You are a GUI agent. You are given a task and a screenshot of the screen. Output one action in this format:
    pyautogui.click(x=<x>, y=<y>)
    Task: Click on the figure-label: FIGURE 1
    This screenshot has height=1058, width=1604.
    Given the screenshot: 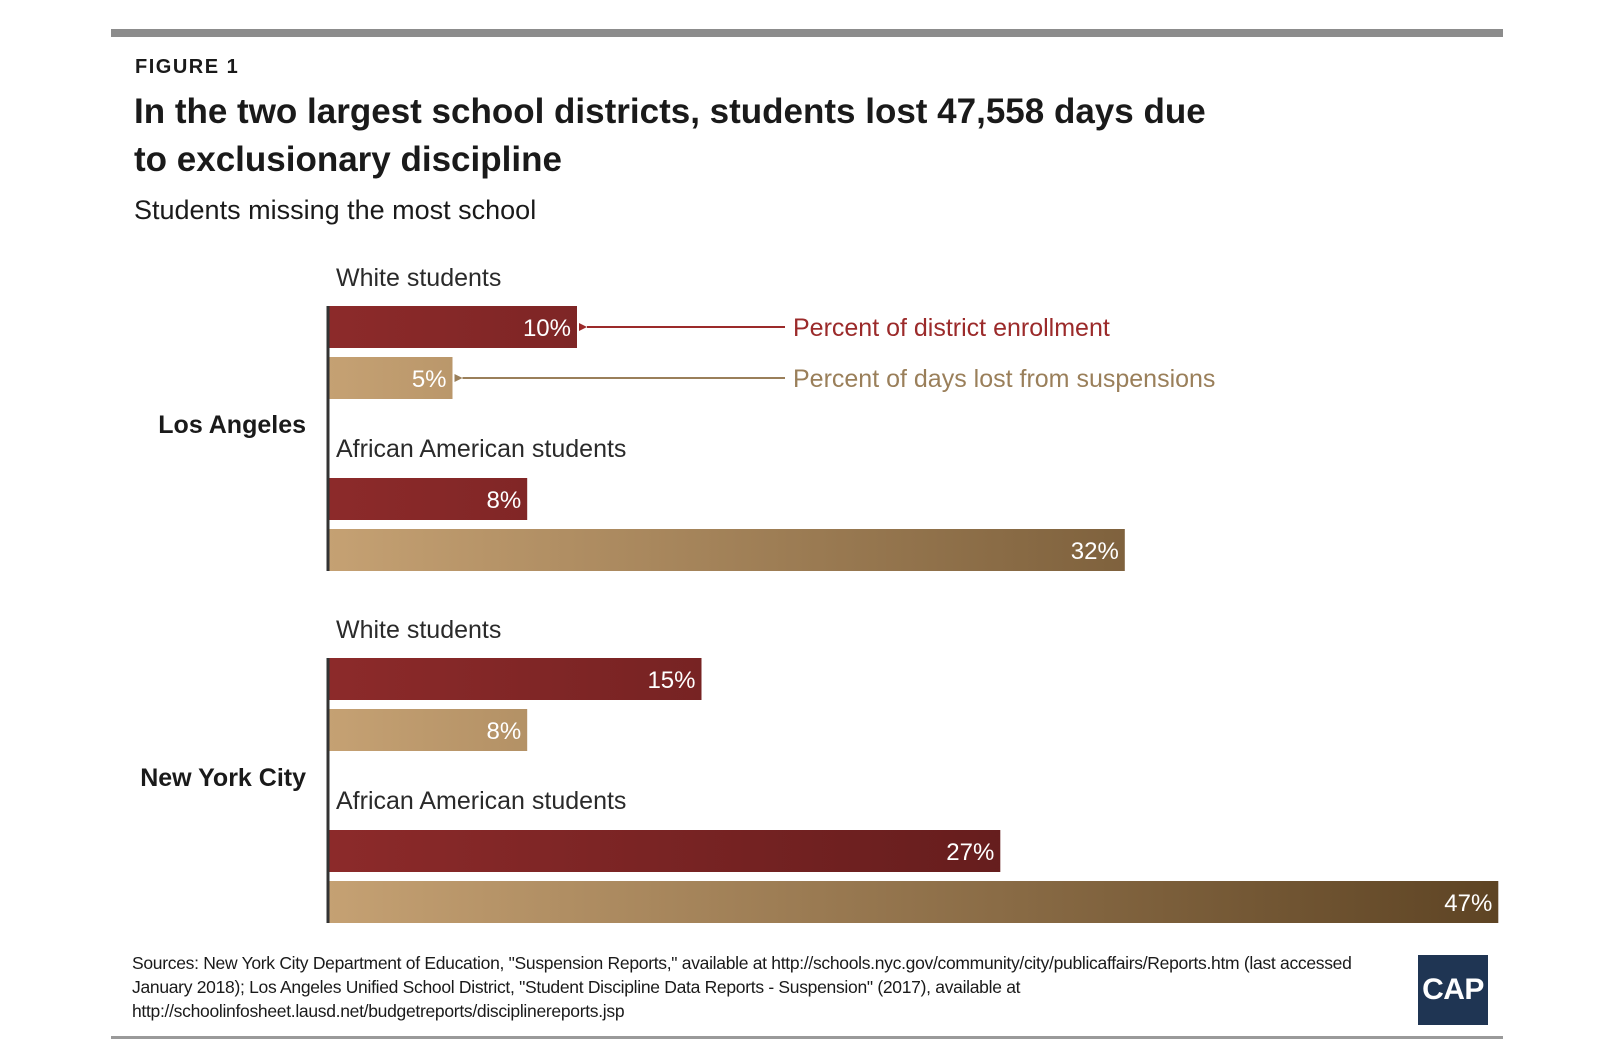 What is the action you would take?
    pyautogui.click(x=187, y=67)
    